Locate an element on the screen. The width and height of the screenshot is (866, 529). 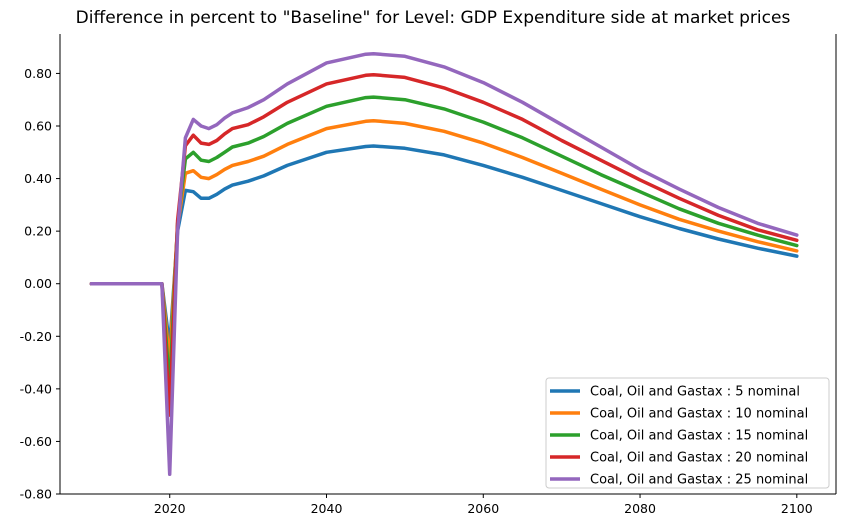
legend-box is located at coordinates (687, 433).